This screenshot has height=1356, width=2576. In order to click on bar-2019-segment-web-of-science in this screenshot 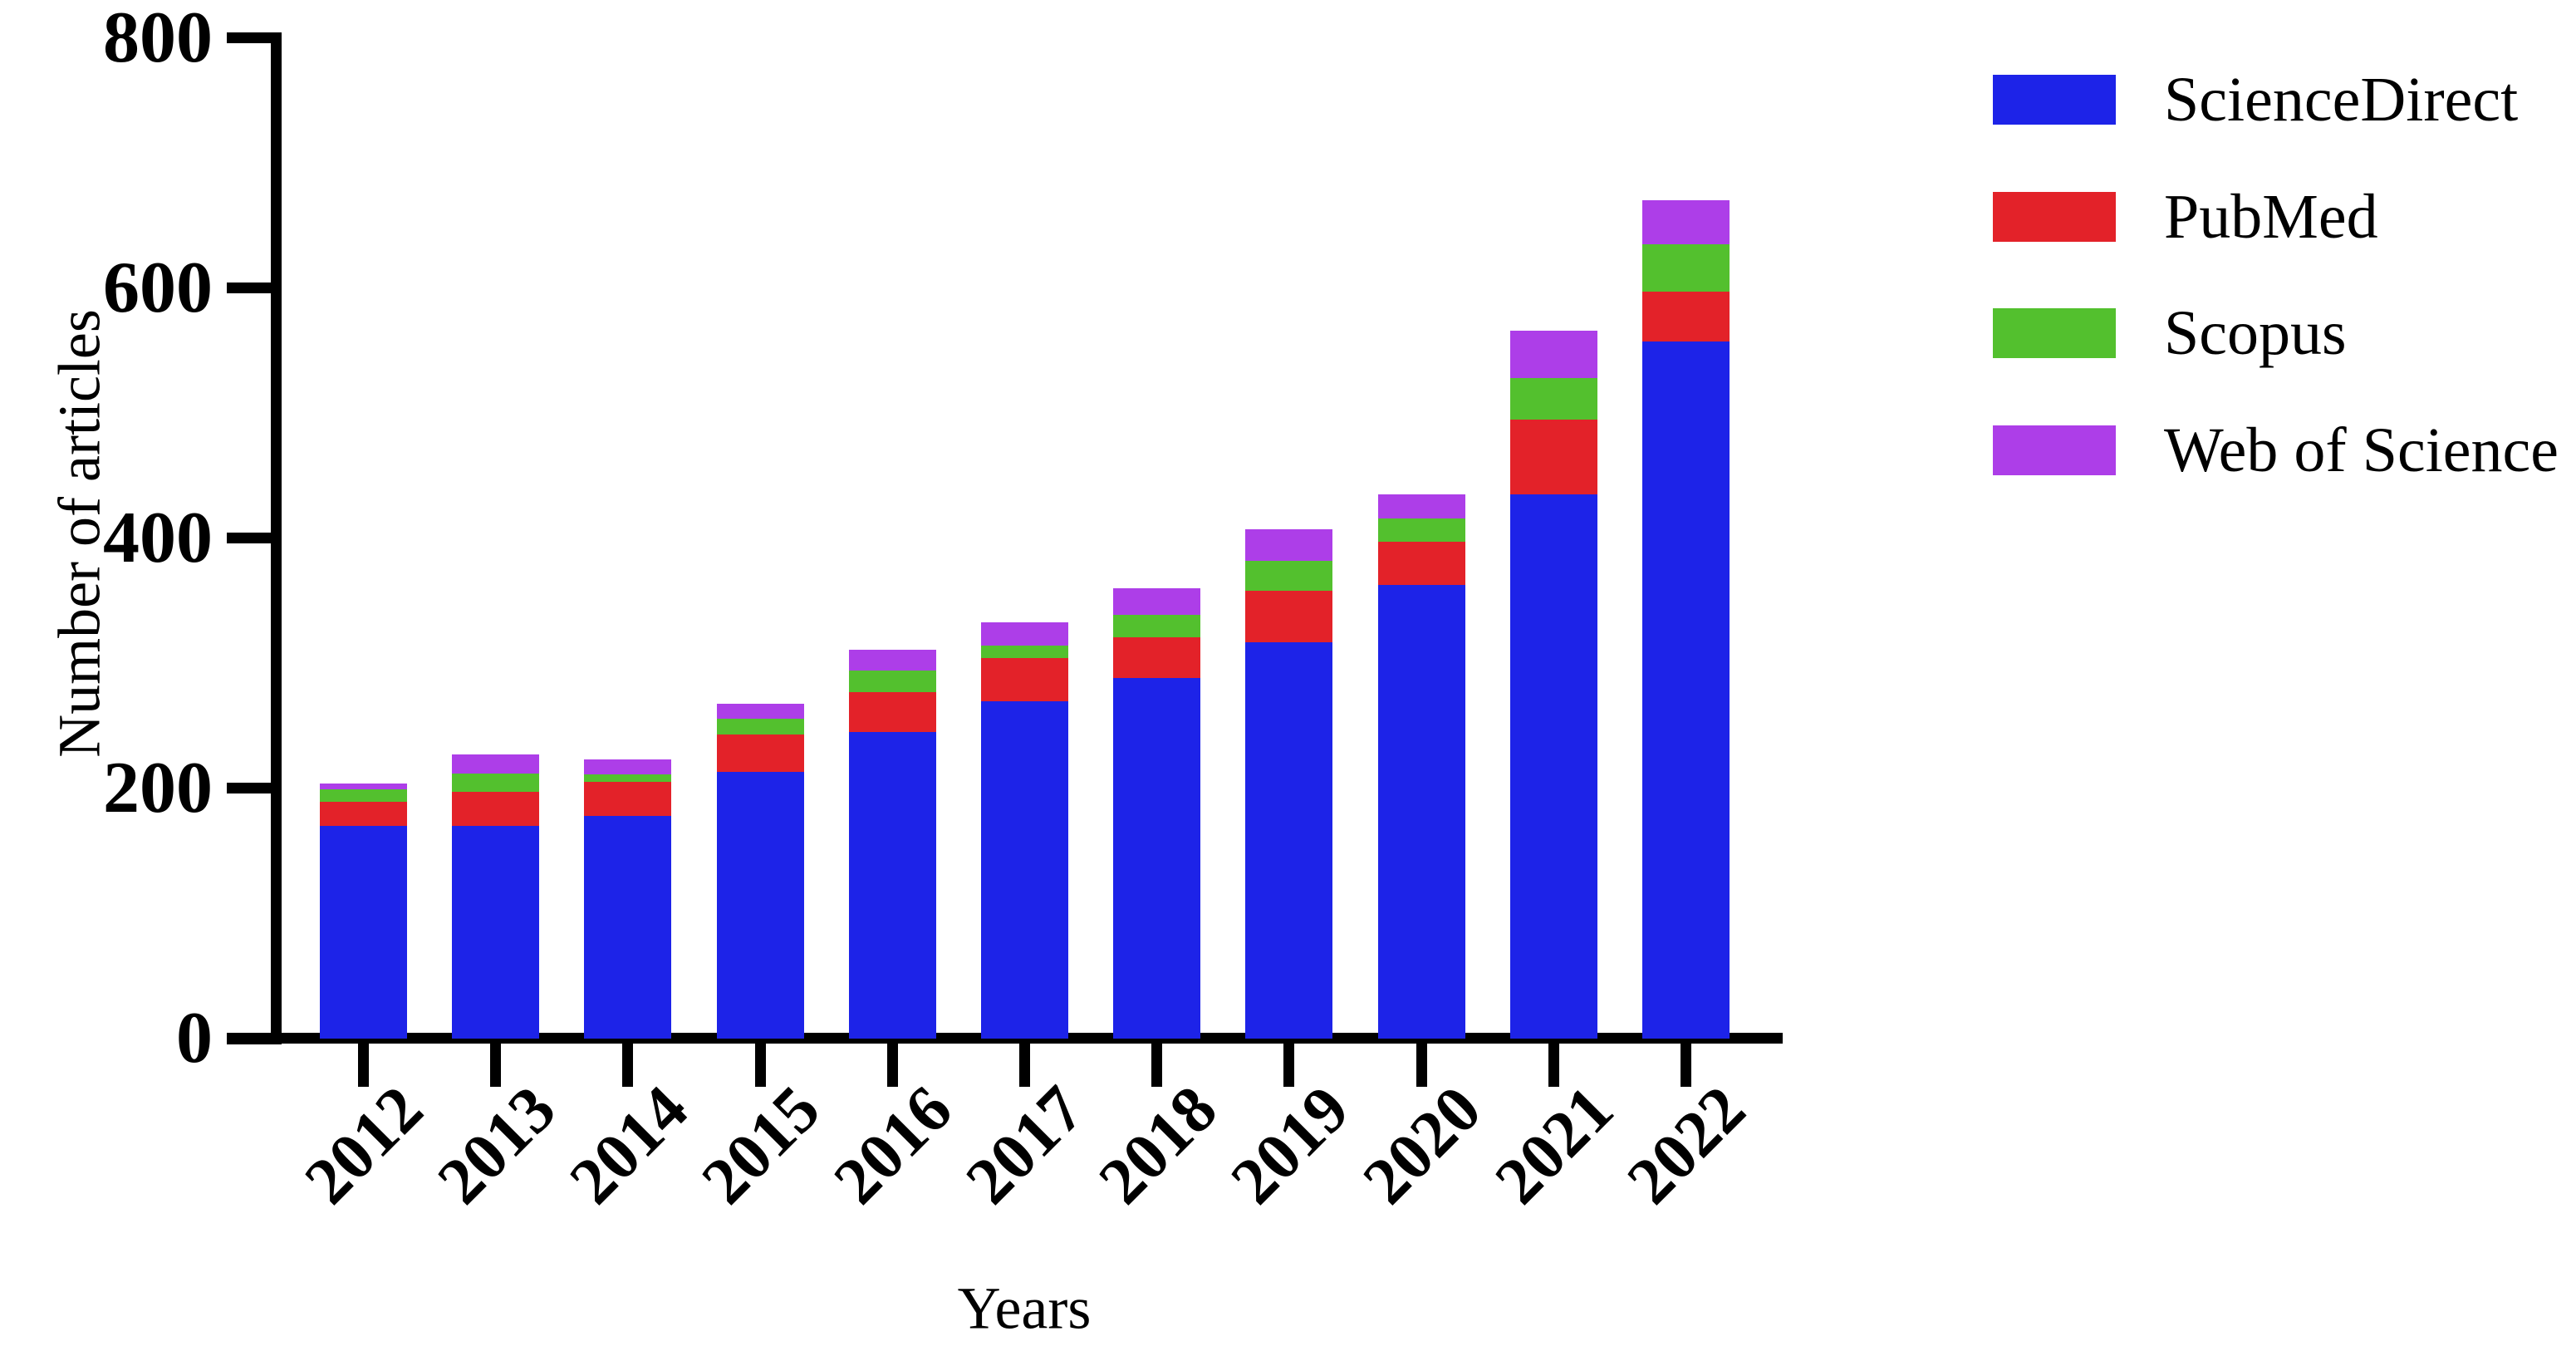, I will do `click(1289, 545)`.